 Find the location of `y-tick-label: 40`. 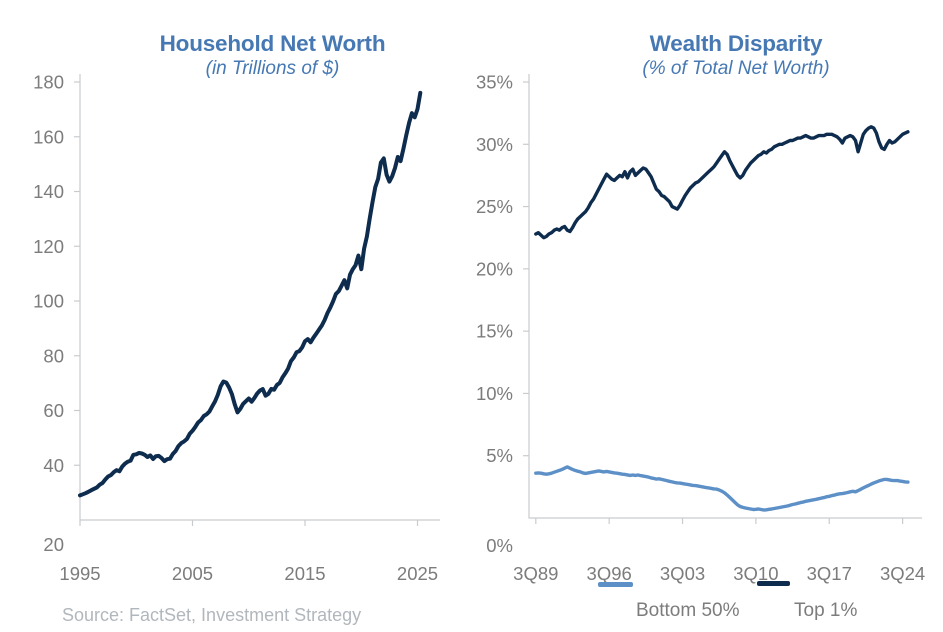

y-tick-label: 40 is located at coordinates (53, 465).